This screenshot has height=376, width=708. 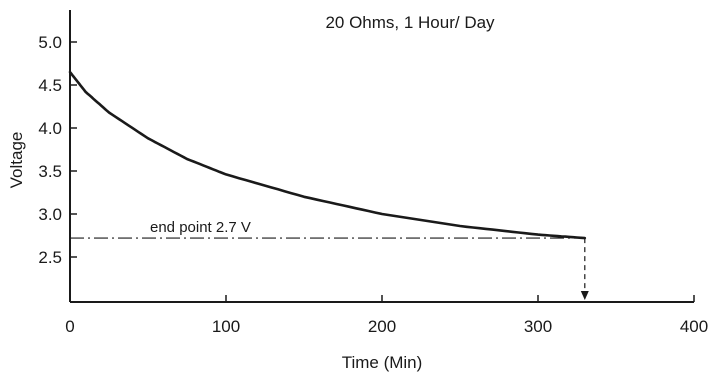 What do you see at coordinates (694, 326) in the screenshot?
I see `x-tick-label: 400` at bounding box center [694, 326].